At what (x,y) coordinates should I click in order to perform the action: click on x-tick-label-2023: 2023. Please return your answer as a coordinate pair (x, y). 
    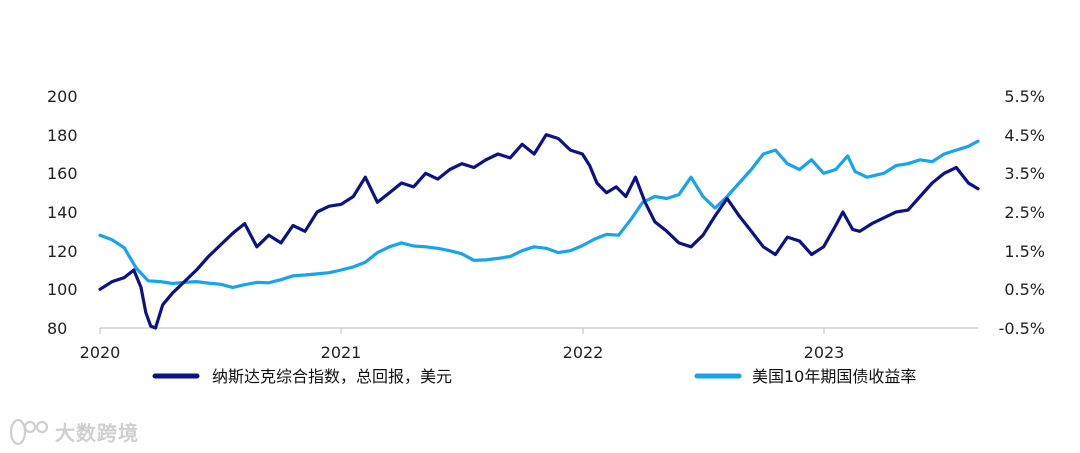
    Looking at the image, I should click on (824, 352).